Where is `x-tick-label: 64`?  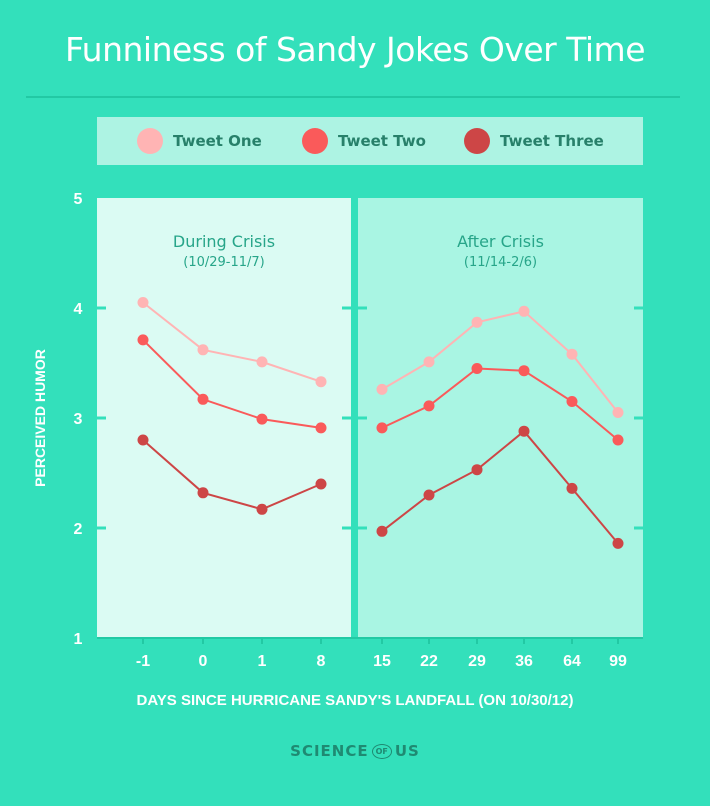
x-tick-label: 64 is located at coordinates (572, 661).